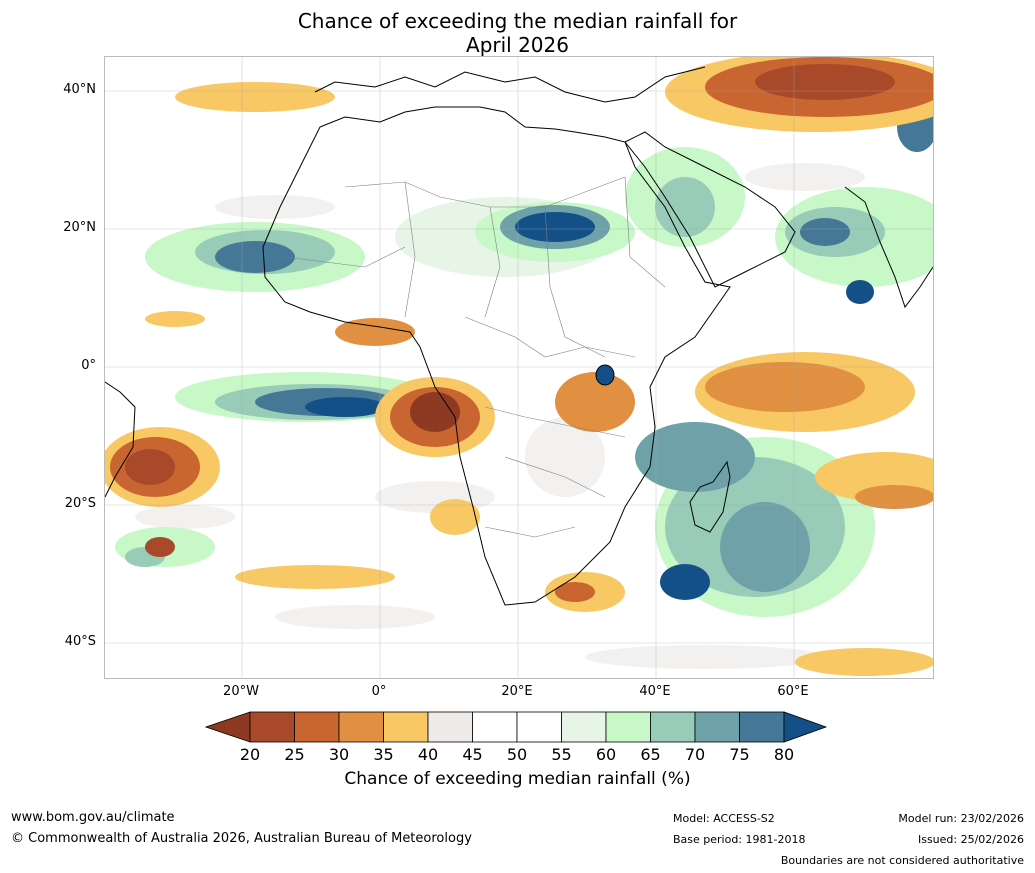 The height and width of the screenshot is (873, 1035). Describe the element at coordinates (88, 365) in the screenshot. I see `lat-label-0: 0°` at that location.